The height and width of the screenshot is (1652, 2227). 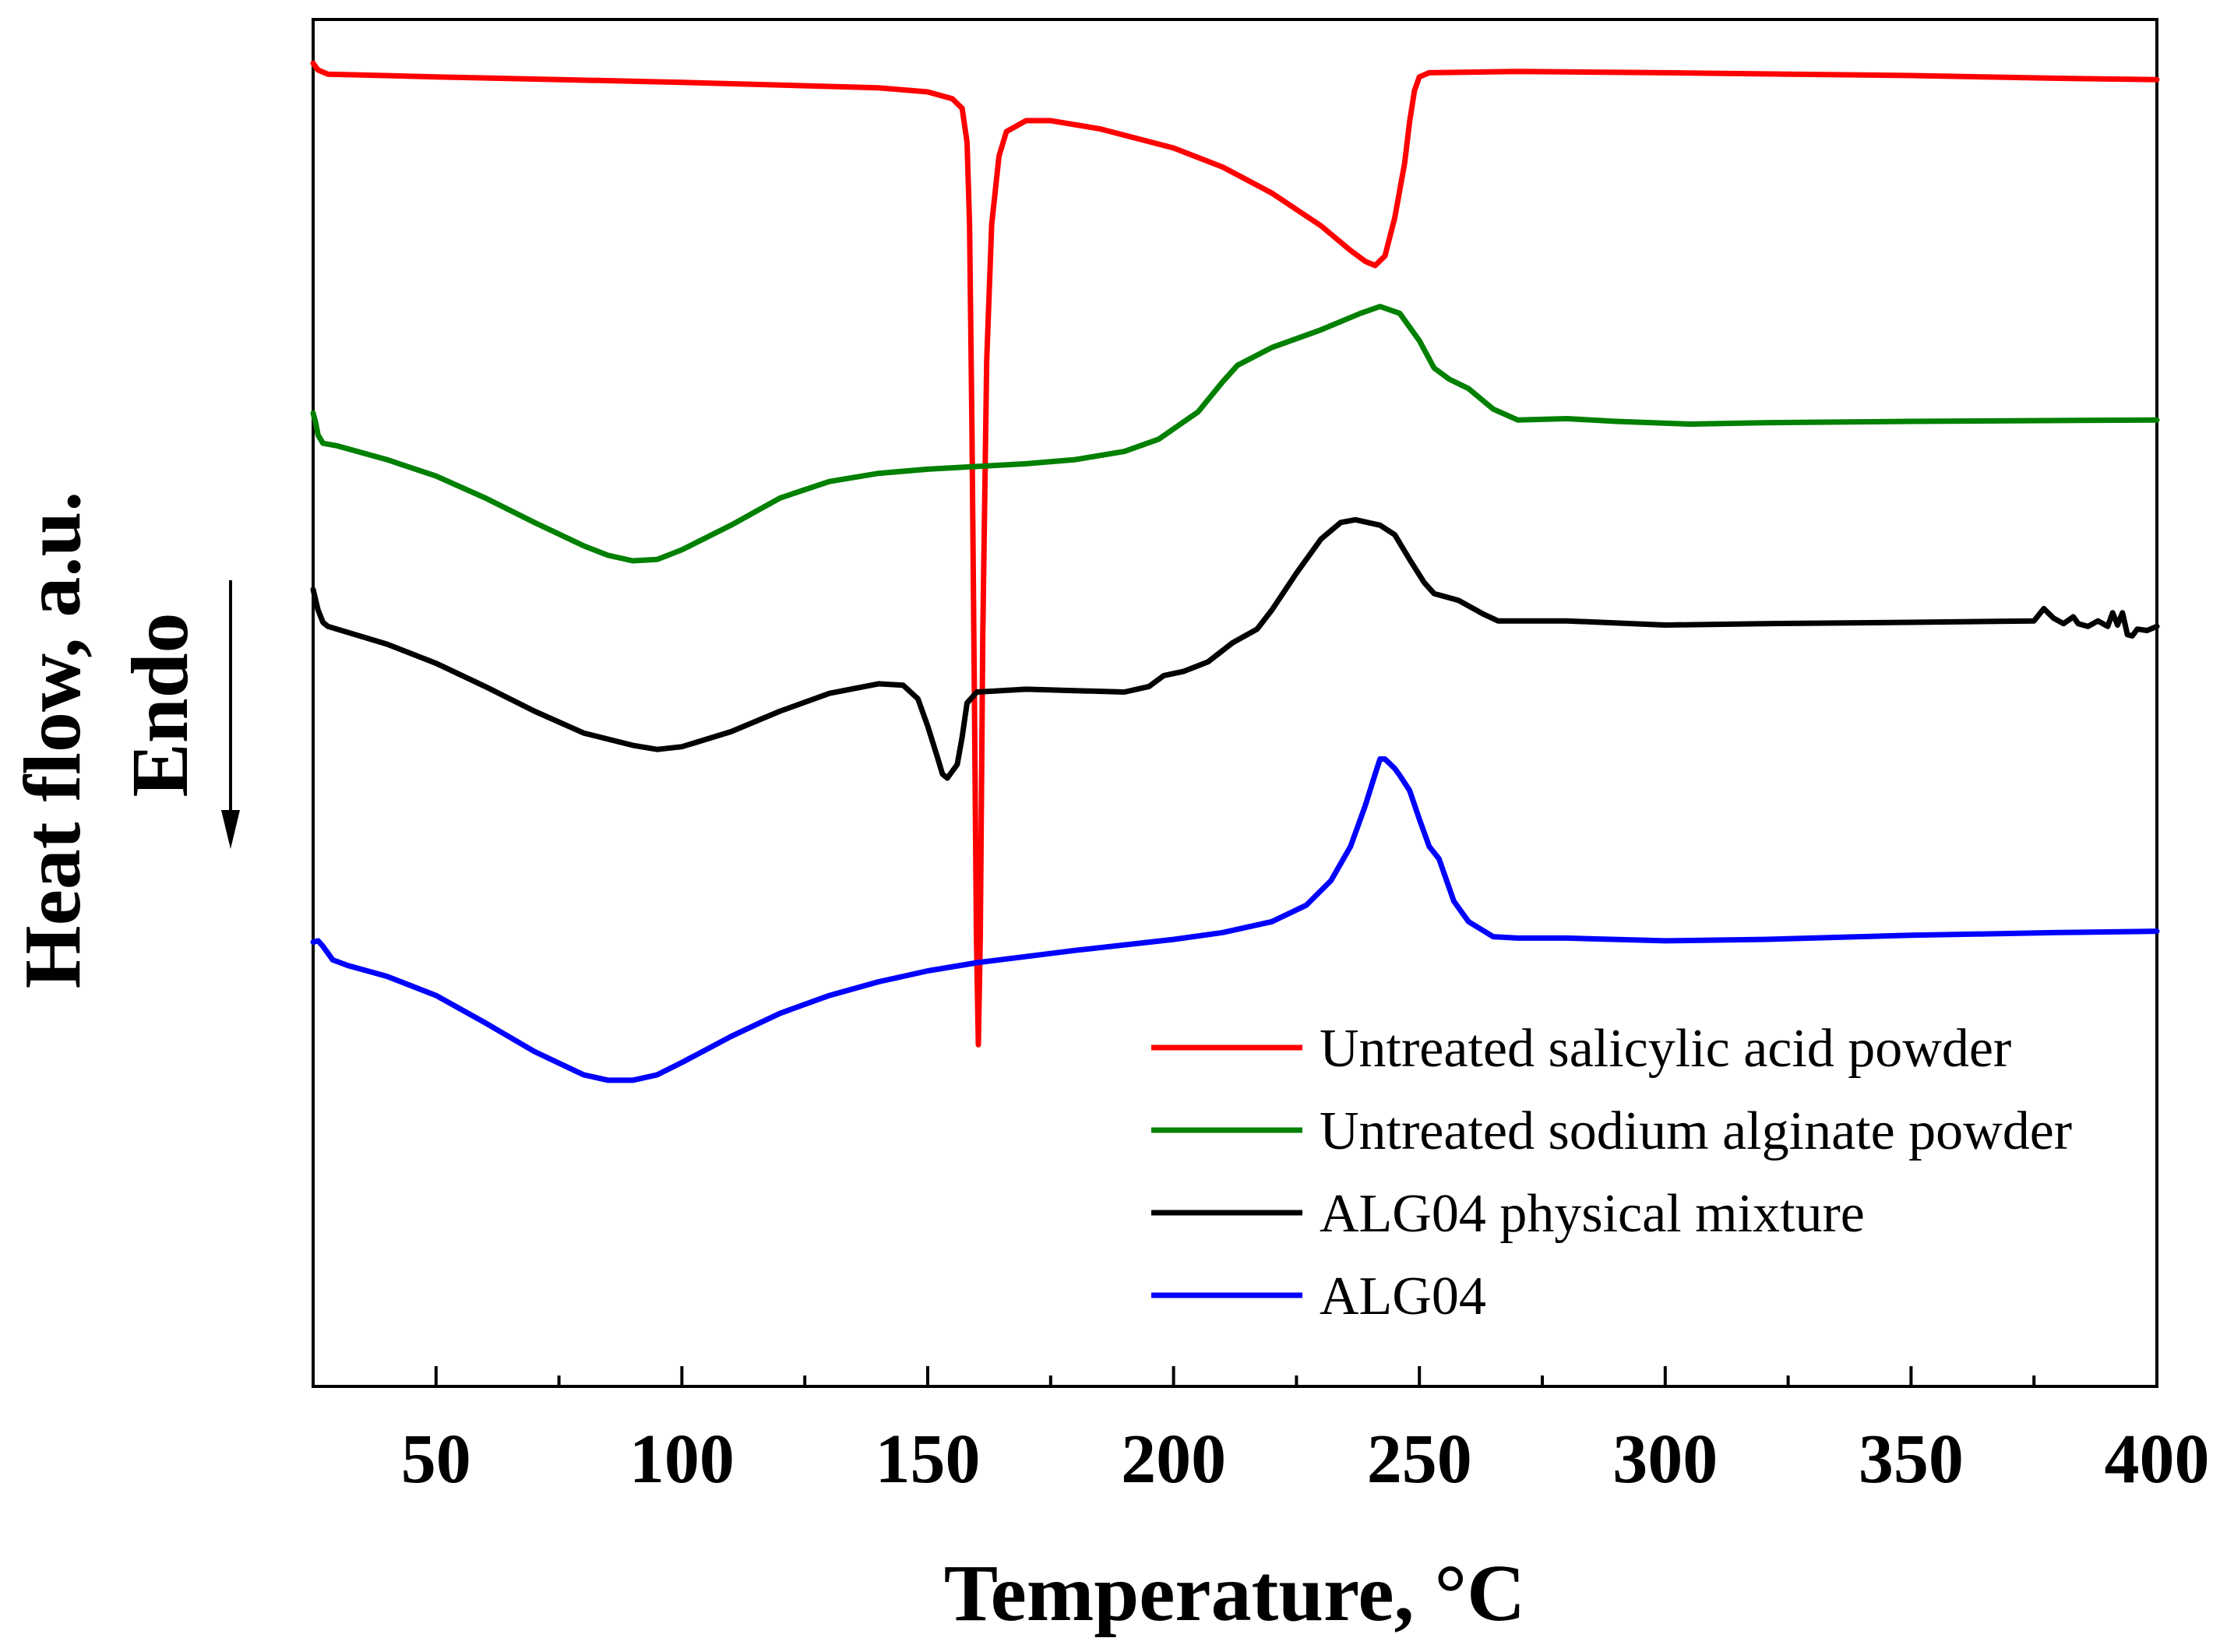 What do you see at coordinates (1296, 1376) in the screenshot?
I see `x-axis-ticks` at bounding box center [1296, 1376].